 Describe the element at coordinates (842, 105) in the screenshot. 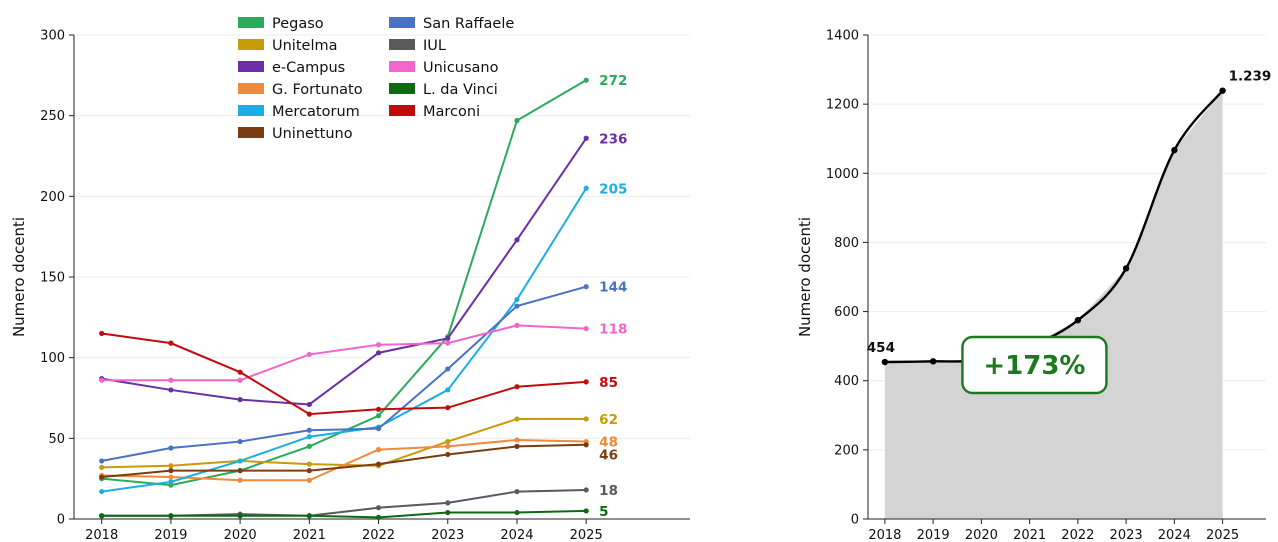

I see `right-y-tick-label: 1200` at that location.